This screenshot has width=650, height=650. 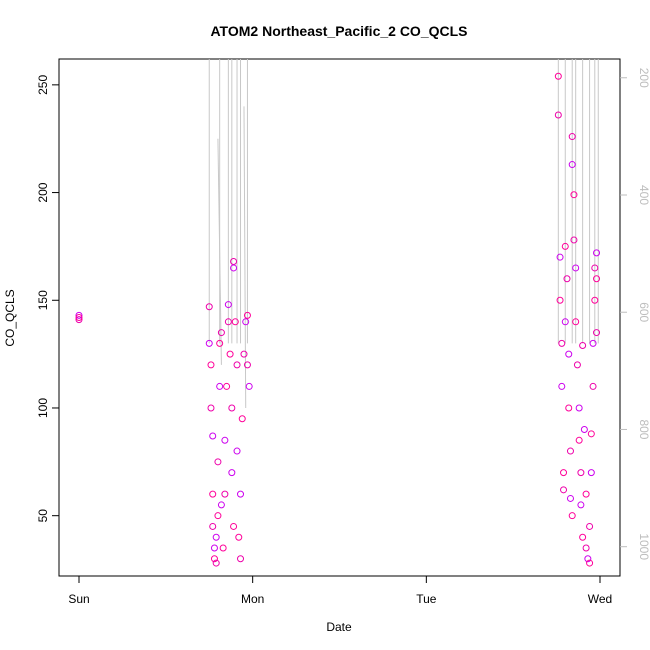 What do you see at coordinates (340, 591) in the screenshot?
I see `x-axis: Sun Mon Tue Wed` at bounding box center [340, 591].